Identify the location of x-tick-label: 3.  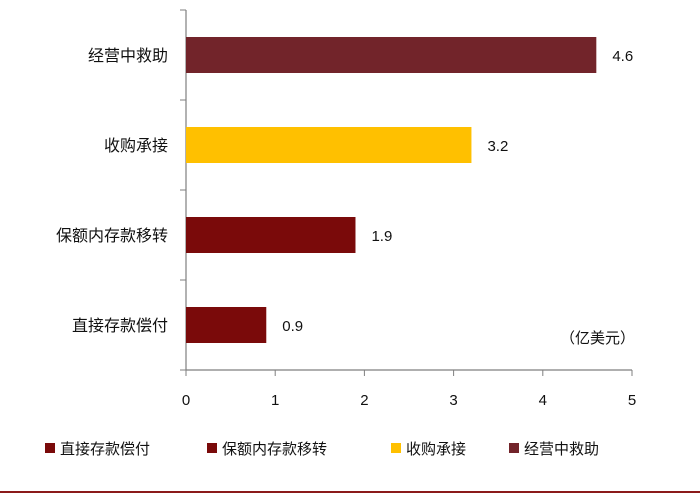
(453, 400).